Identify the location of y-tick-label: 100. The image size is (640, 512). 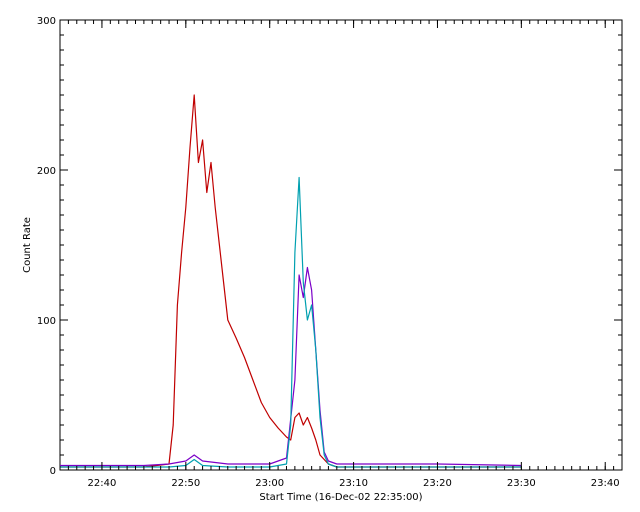
(46, 321).